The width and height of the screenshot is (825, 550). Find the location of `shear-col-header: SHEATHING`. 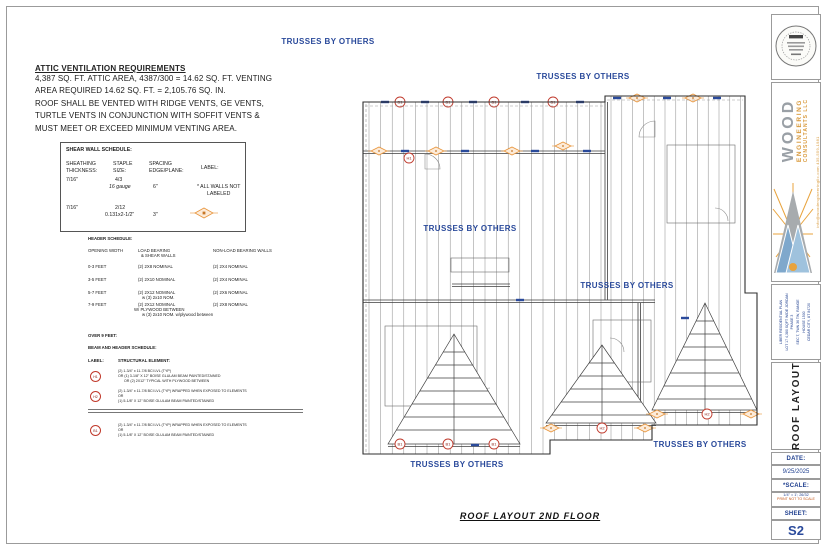

shear-col-header: SHEATHING is located at coordinates (81, 164).